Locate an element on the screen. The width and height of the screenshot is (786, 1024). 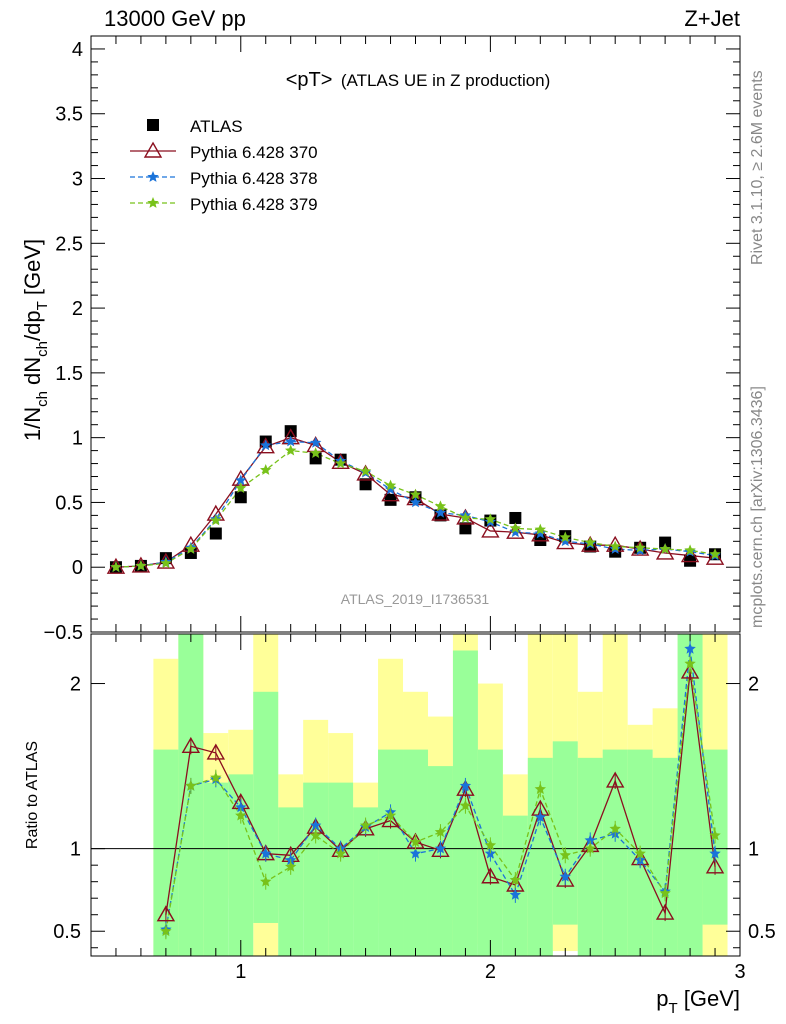
main-y-tick-label: 4 is located at coordinates (77, 50).